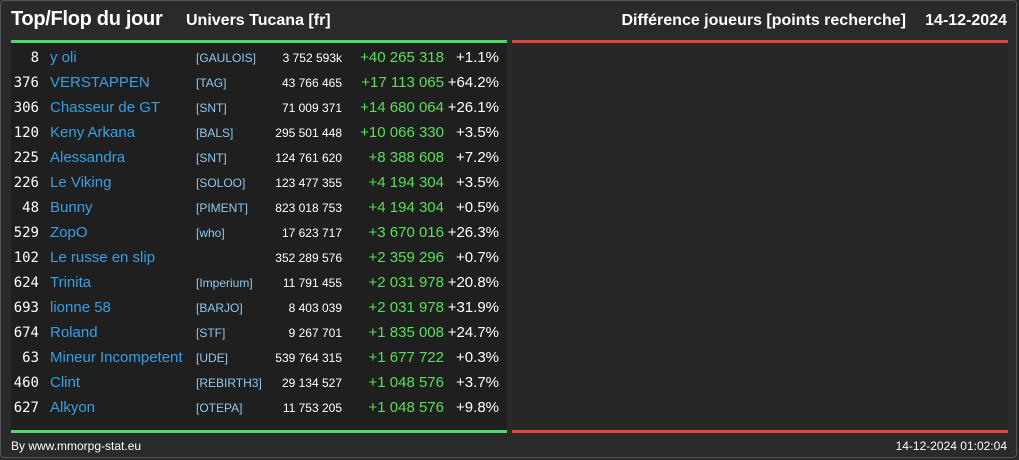  I want to click on metric-label: Différence joueurs [points recherche], so click(763, 20).